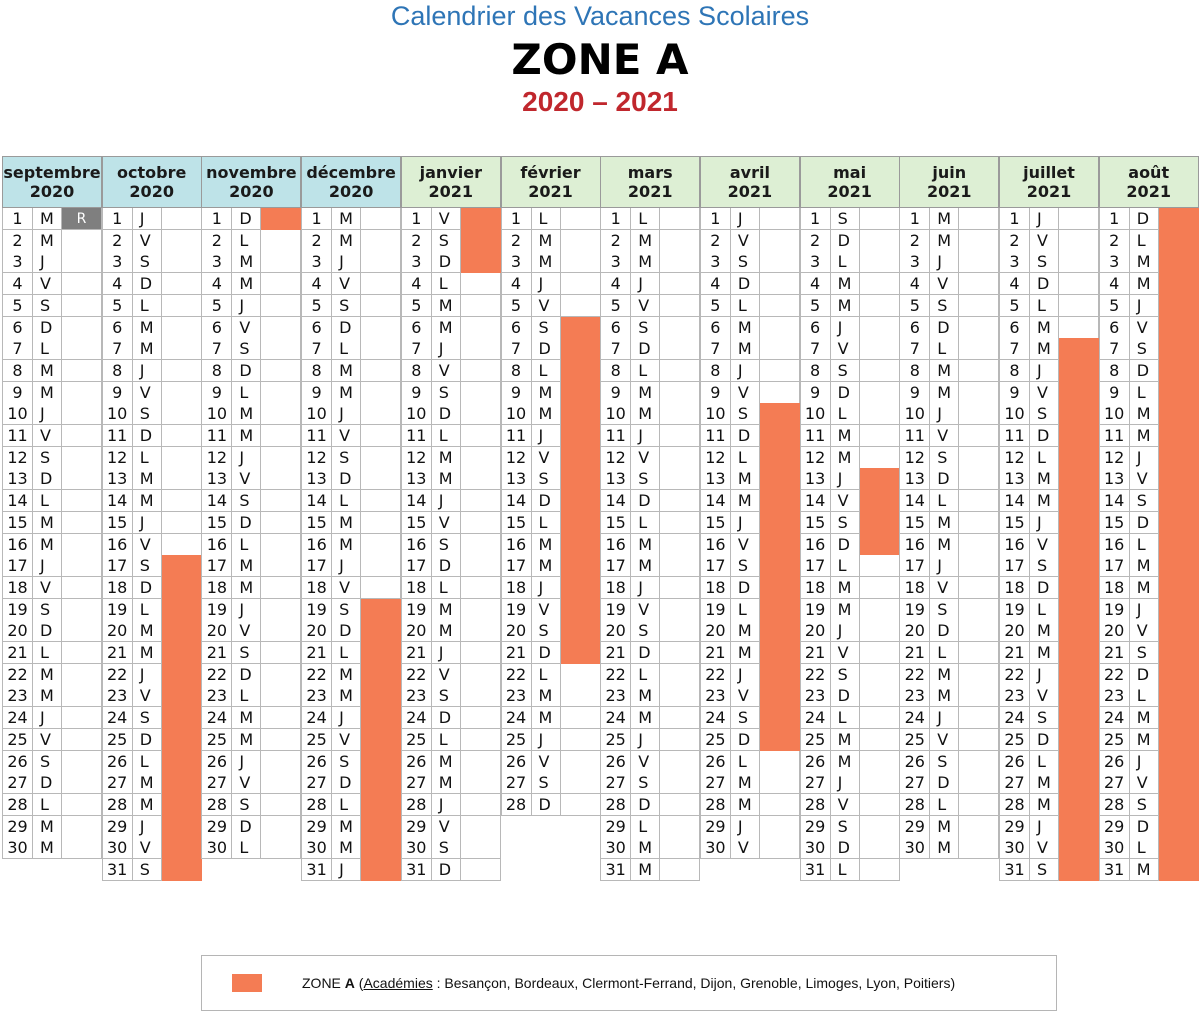 Image resolution: width=1200 pixels, height=1013 pixels. I want to click on weekday-letter: V, so click(744, 544).